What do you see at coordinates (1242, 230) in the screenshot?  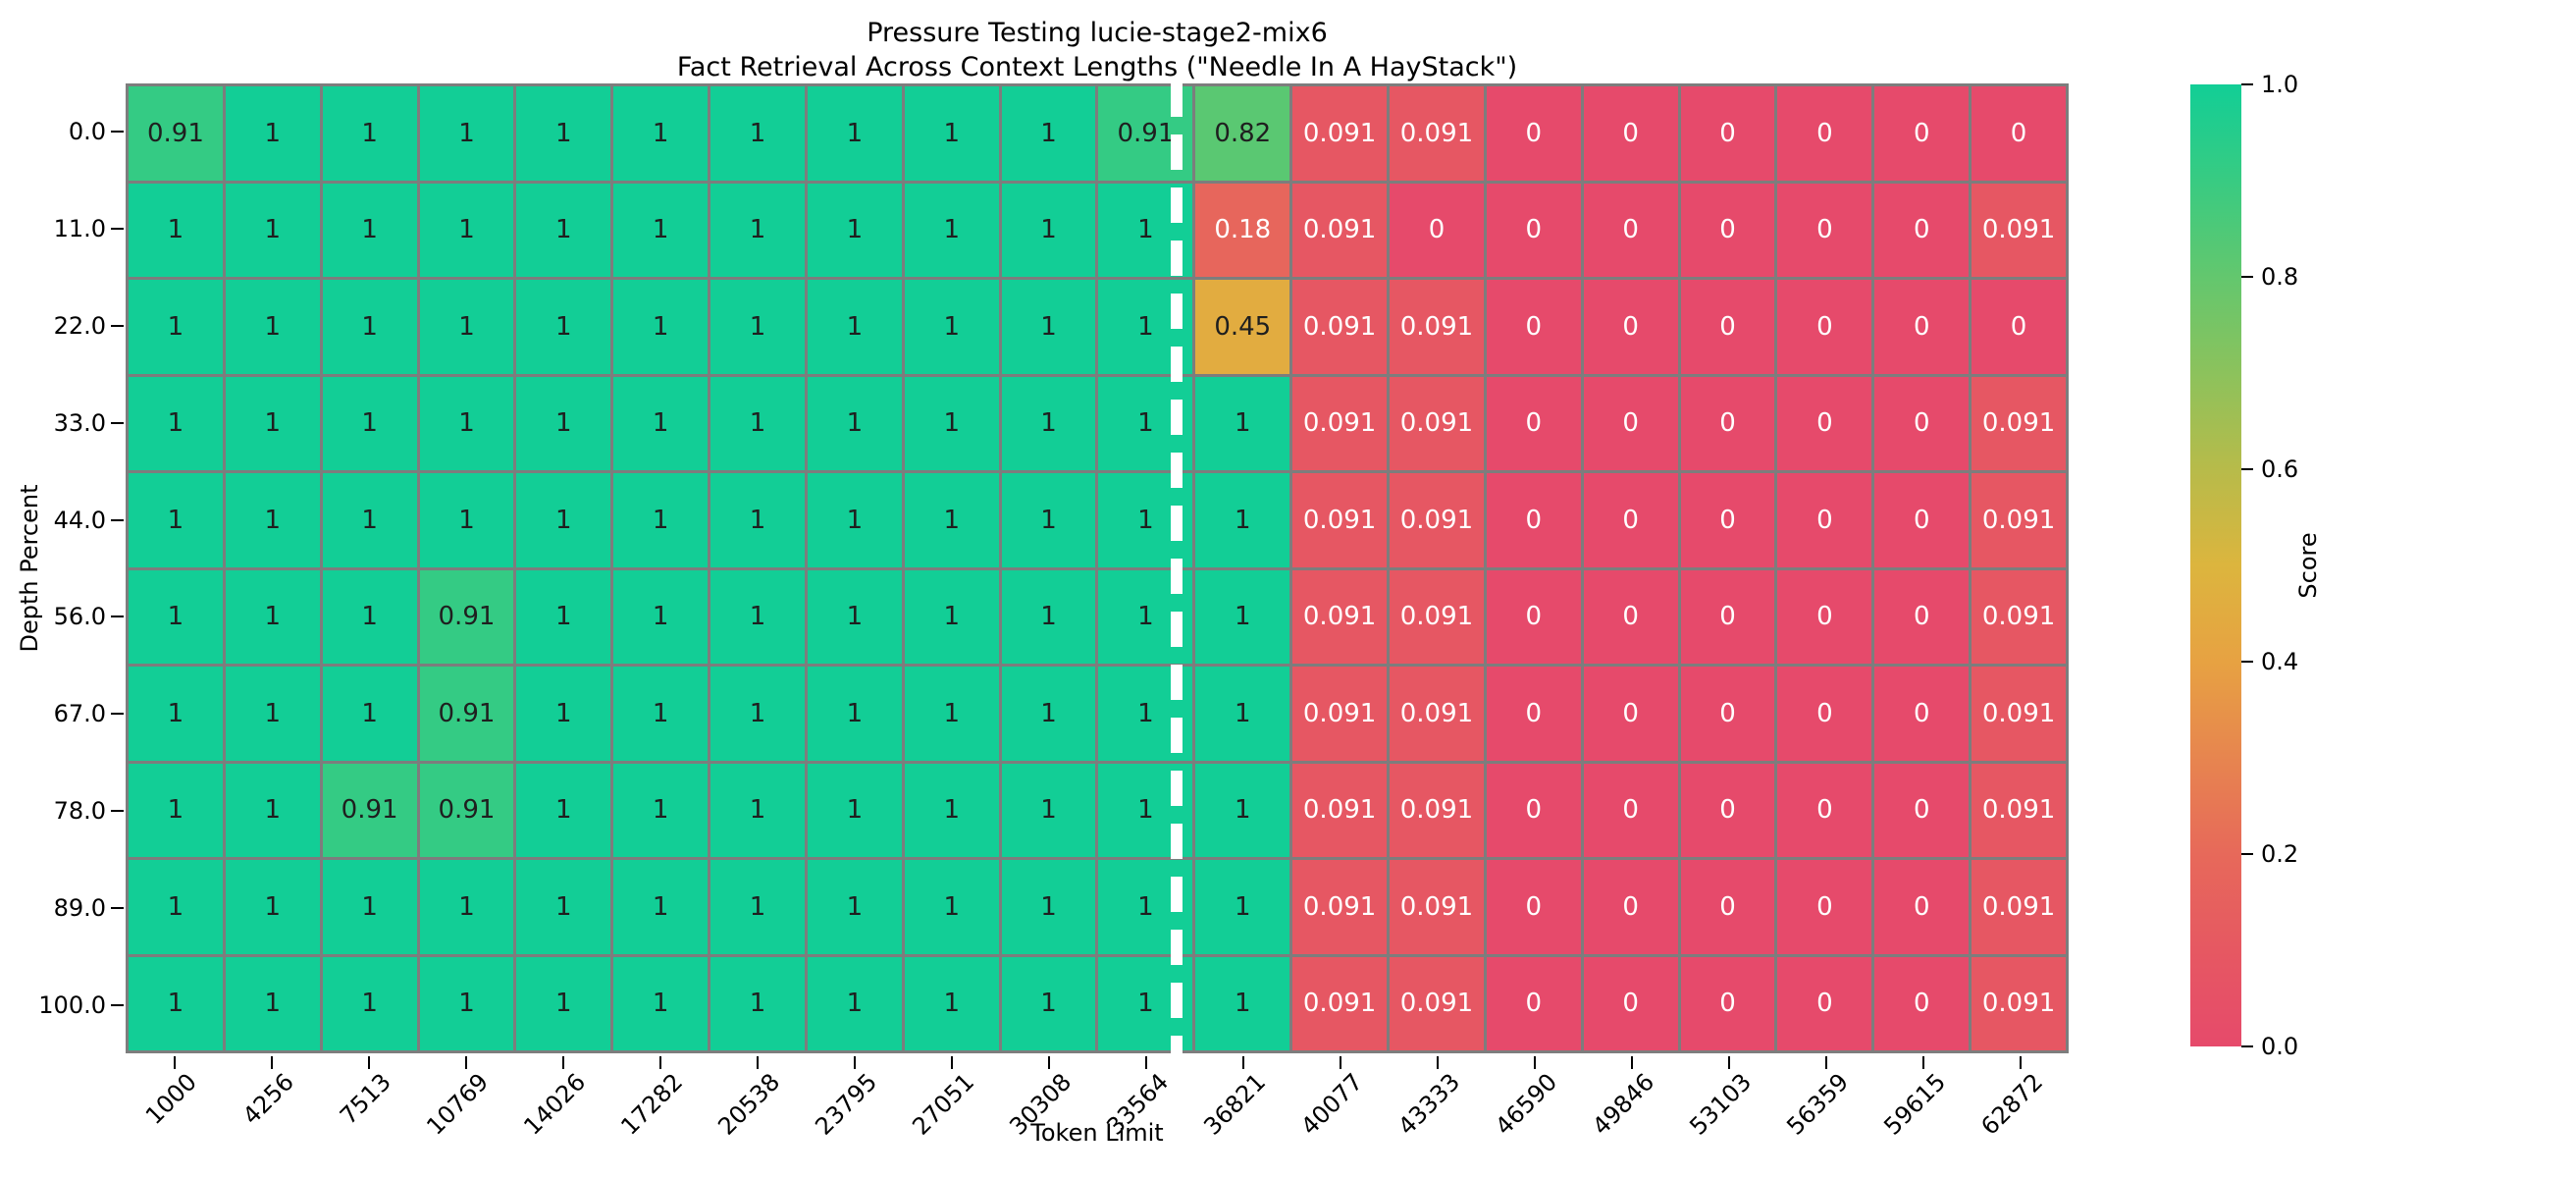 I see `heatmap-cell: 0.18` at bounding box center [1242, 230].